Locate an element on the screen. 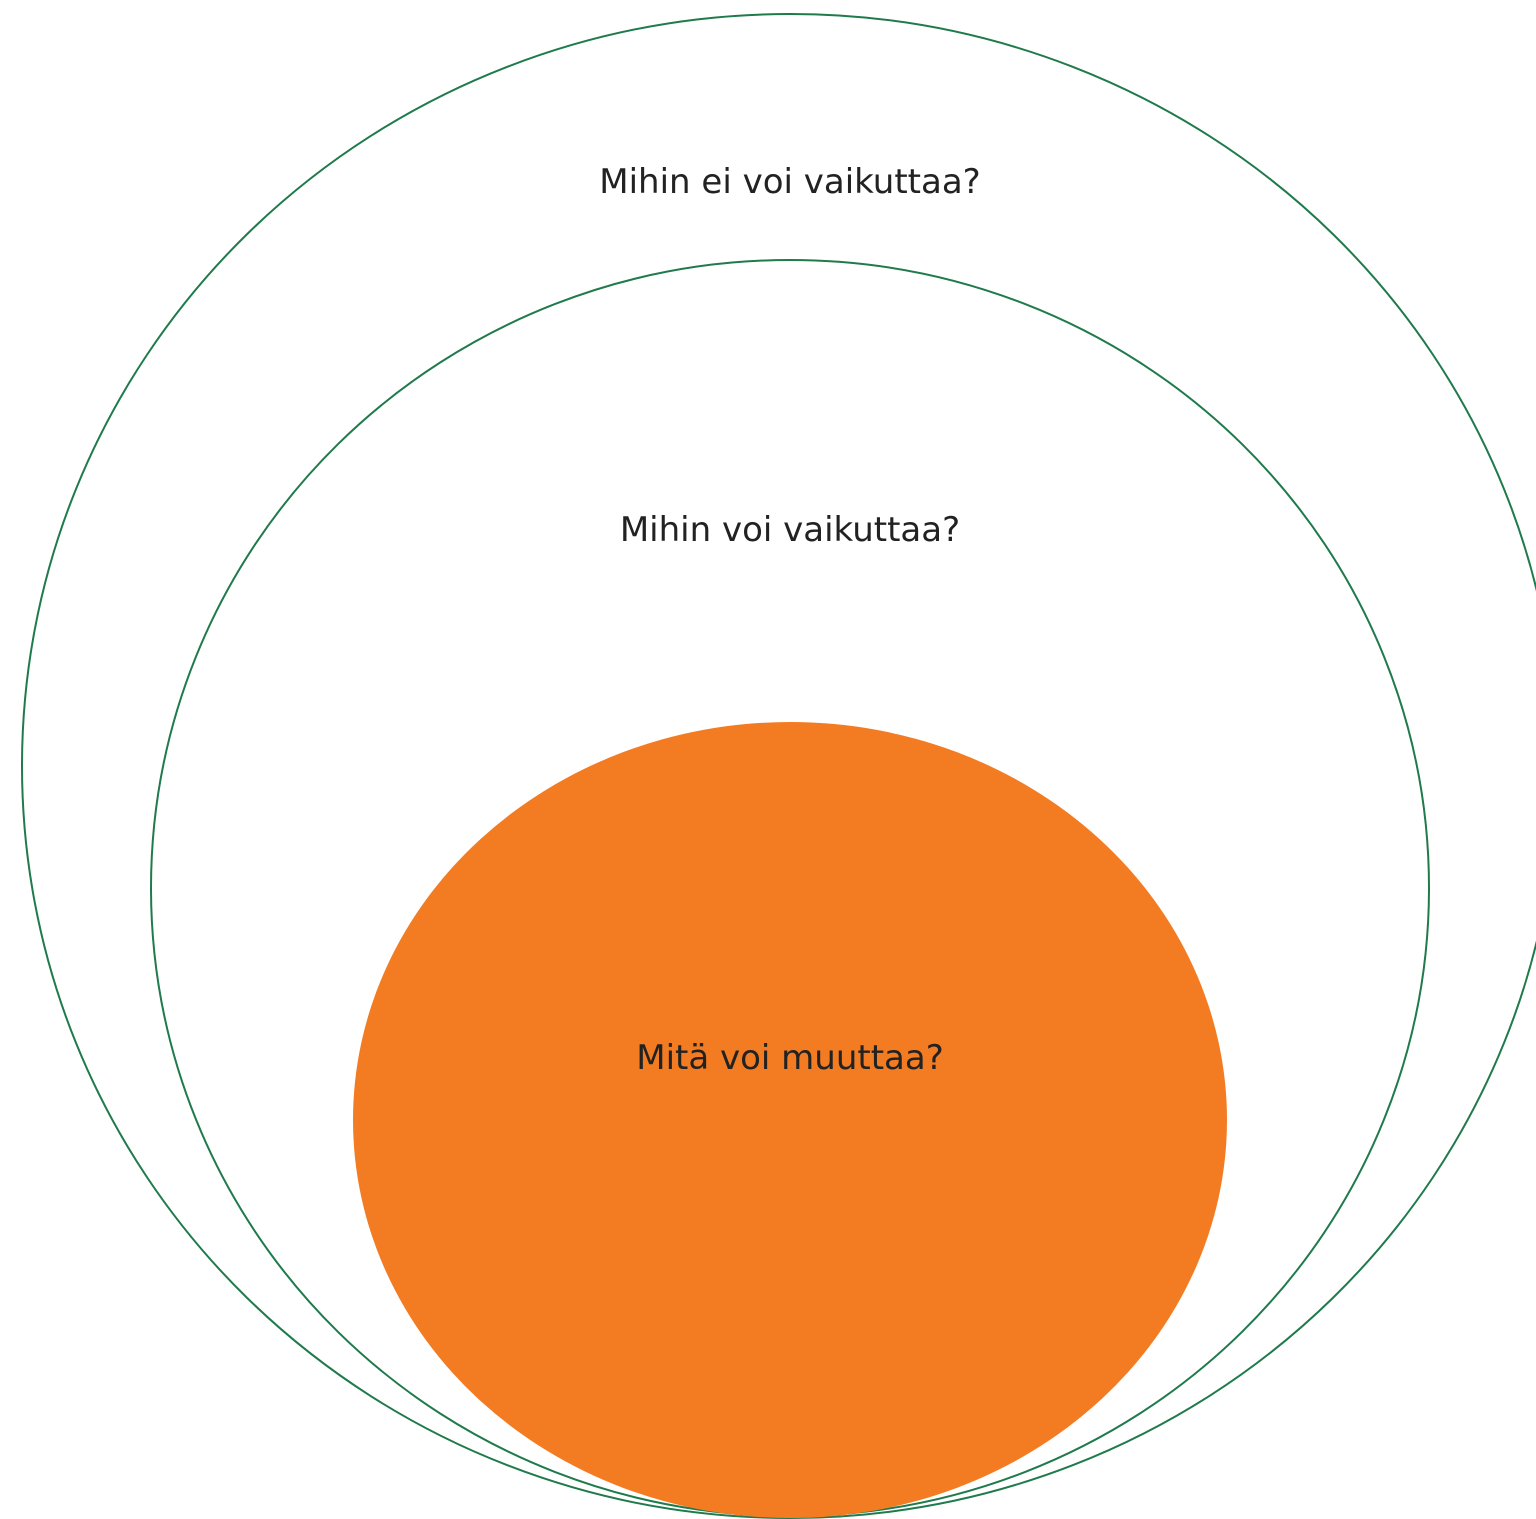 The width and height of the screenshot is (1536, 1519). middle-circle-label: Mihin voi vaikuttaa? is located at coordinates (790, 530).